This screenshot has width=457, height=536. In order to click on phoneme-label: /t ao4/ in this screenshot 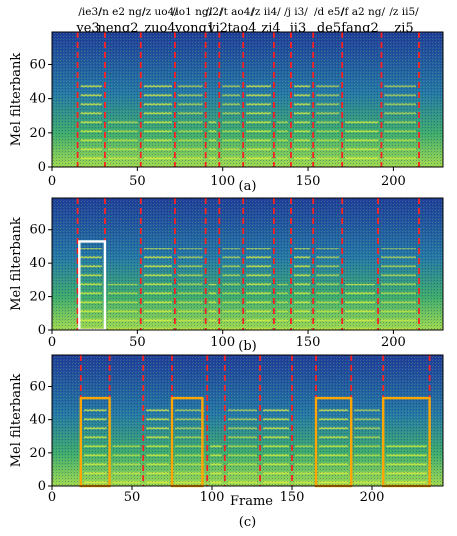, I will do `click(237, 12)`.